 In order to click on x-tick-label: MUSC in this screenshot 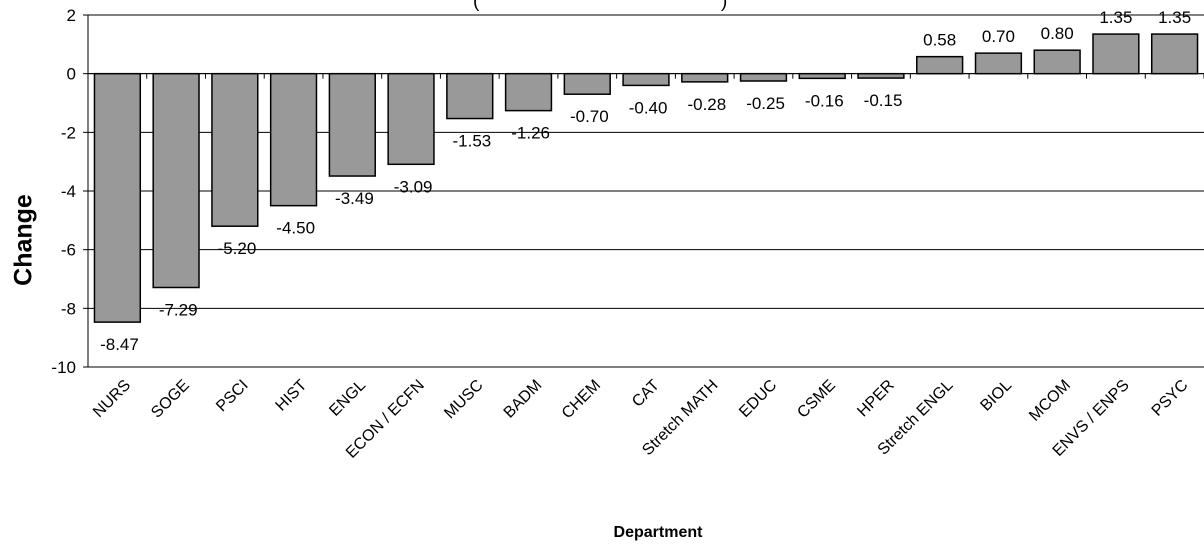, I will do `click(463, 399)`.